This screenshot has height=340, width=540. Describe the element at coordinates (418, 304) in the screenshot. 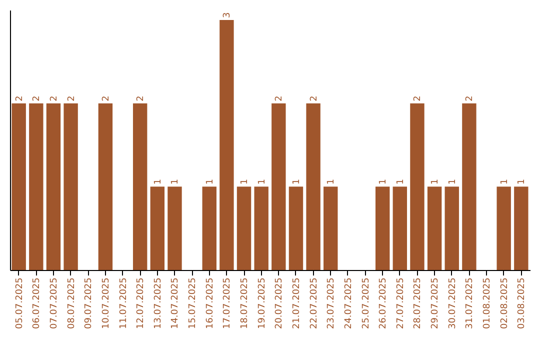

I see `x-tick-label: 28.07.2025` at that location.